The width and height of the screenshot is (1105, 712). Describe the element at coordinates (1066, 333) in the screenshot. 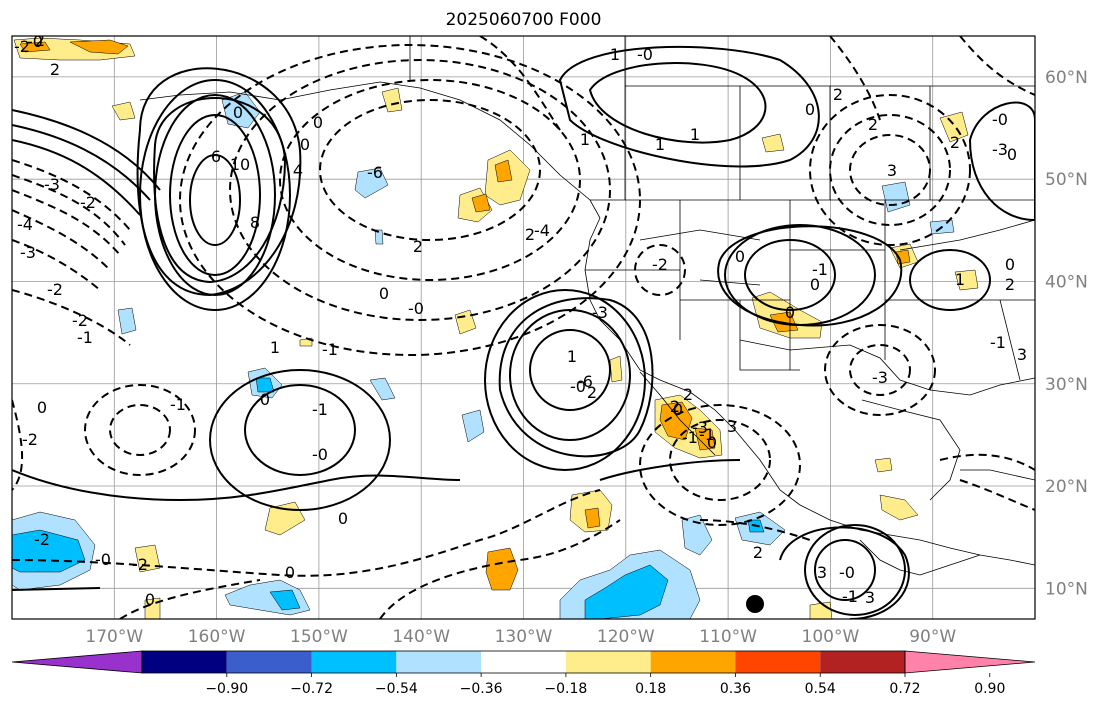

I see `latitude-labels: 60°N 50°N 40°N 30°N 20°N 10°N` at that location.